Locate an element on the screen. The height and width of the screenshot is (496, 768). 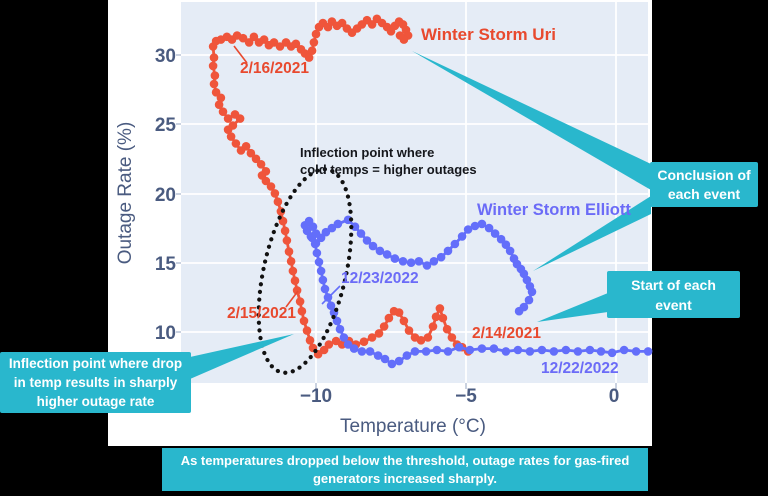
callout-start-line2: event is located at coordinates (673, 304).